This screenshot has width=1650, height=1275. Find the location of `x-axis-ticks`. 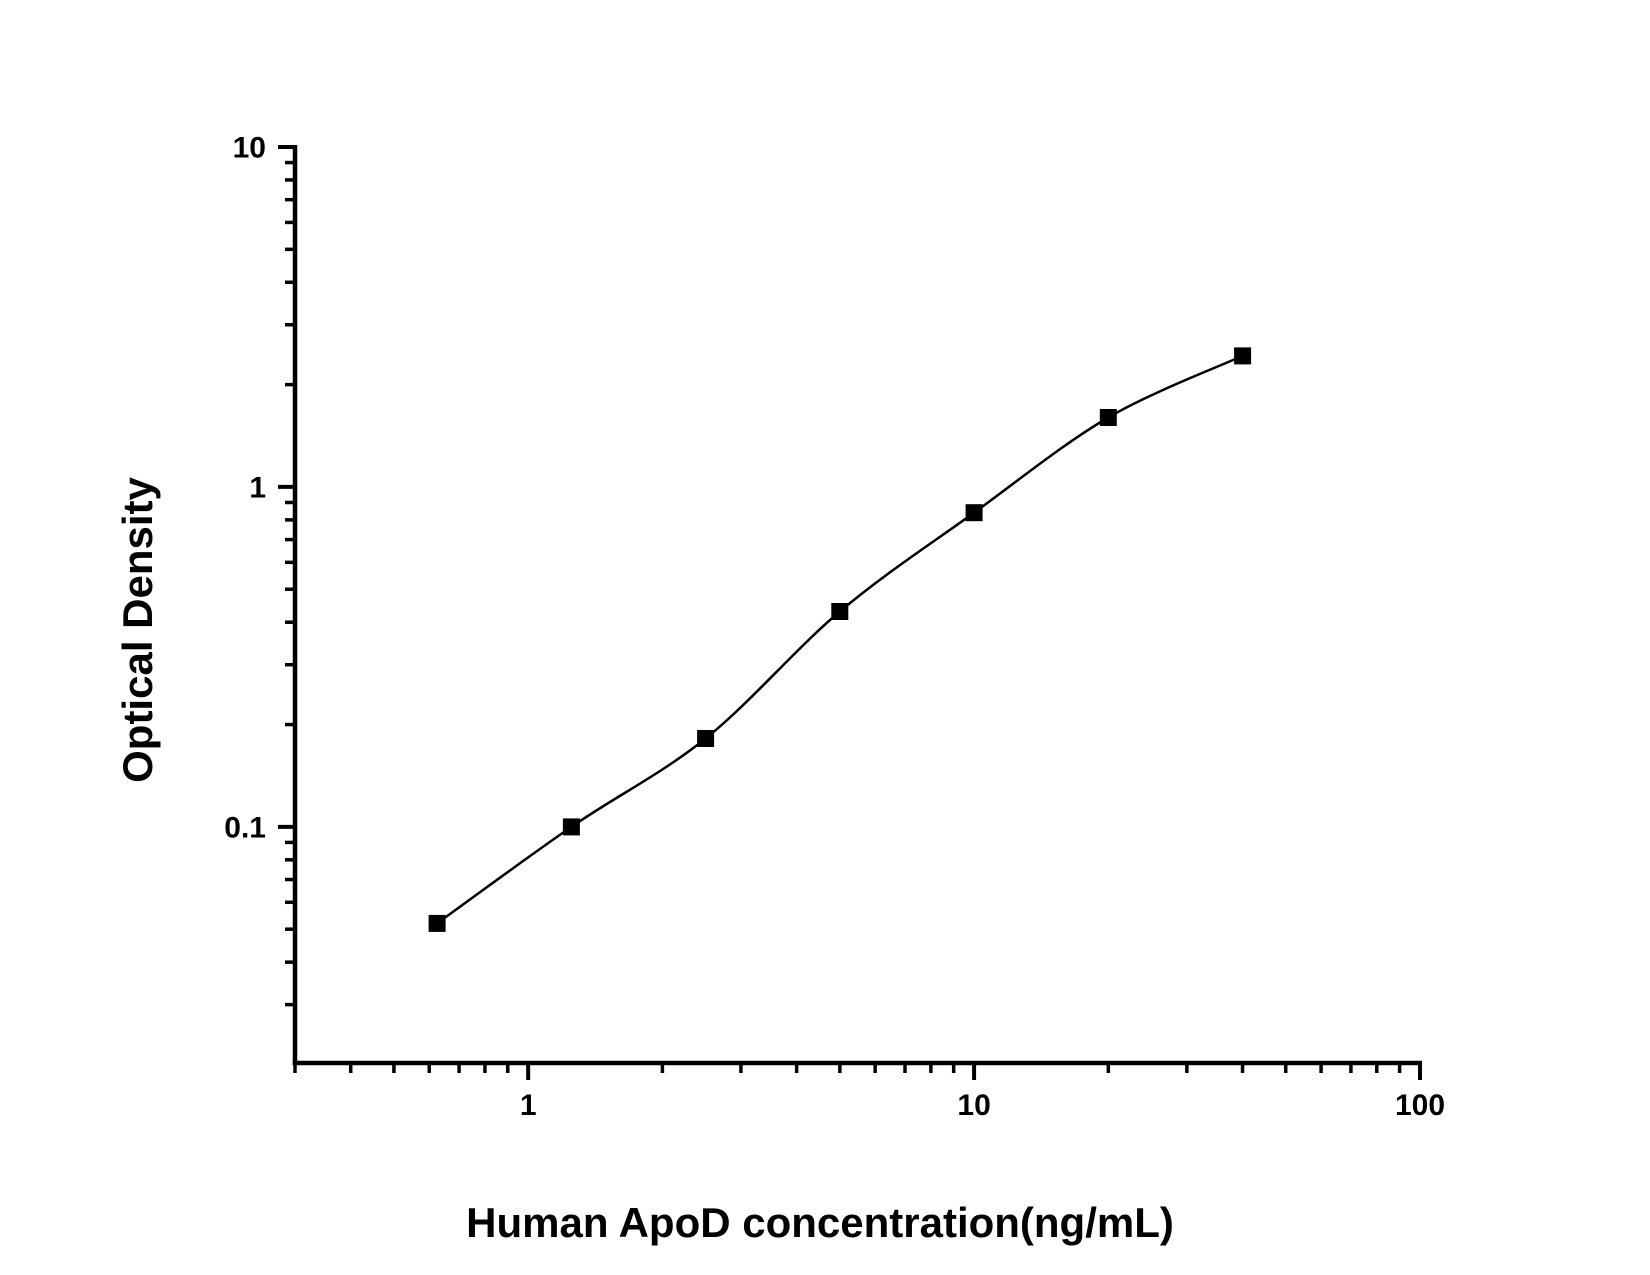

x-axis-ticks is located at coordinates (857, 1071).